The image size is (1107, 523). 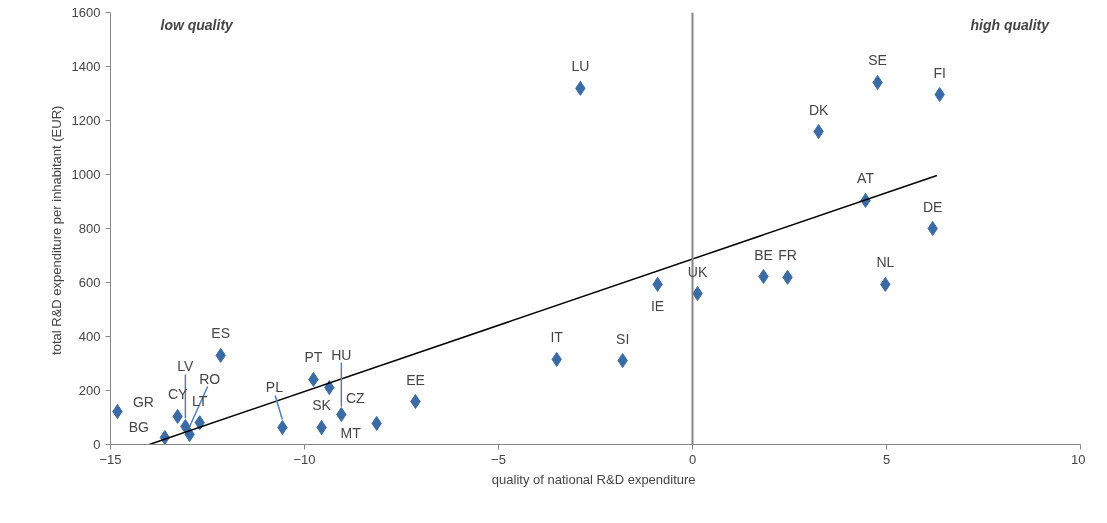 I want to click on y-tick-label: 600, so click(x=89, y=282).